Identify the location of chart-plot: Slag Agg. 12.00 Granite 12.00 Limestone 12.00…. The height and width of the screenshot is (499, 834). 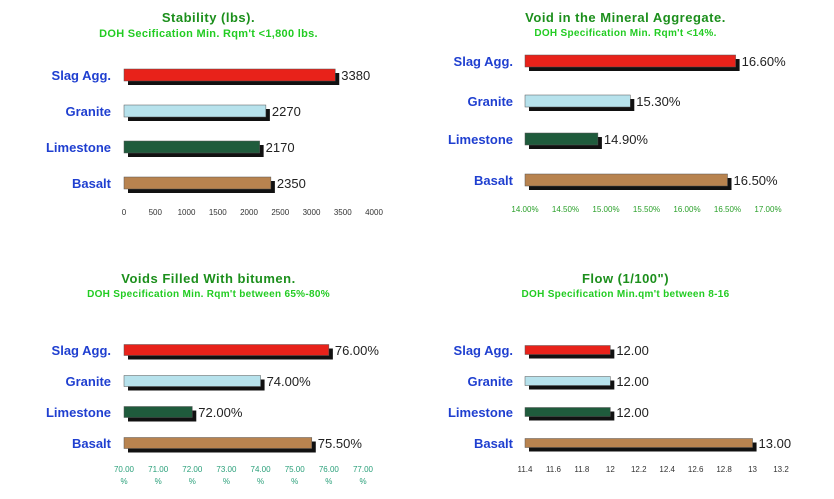
(619, 408).